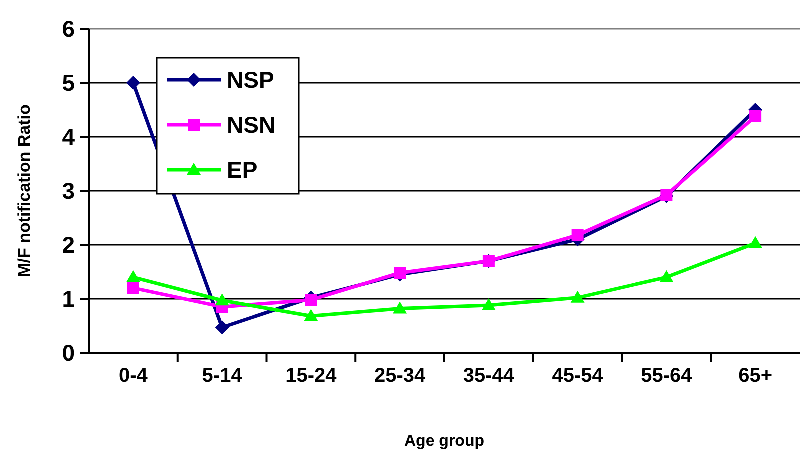  Describe the element at coordinates (69, 137) in the screenshot. I see `y-tick-label: 4` at that location.